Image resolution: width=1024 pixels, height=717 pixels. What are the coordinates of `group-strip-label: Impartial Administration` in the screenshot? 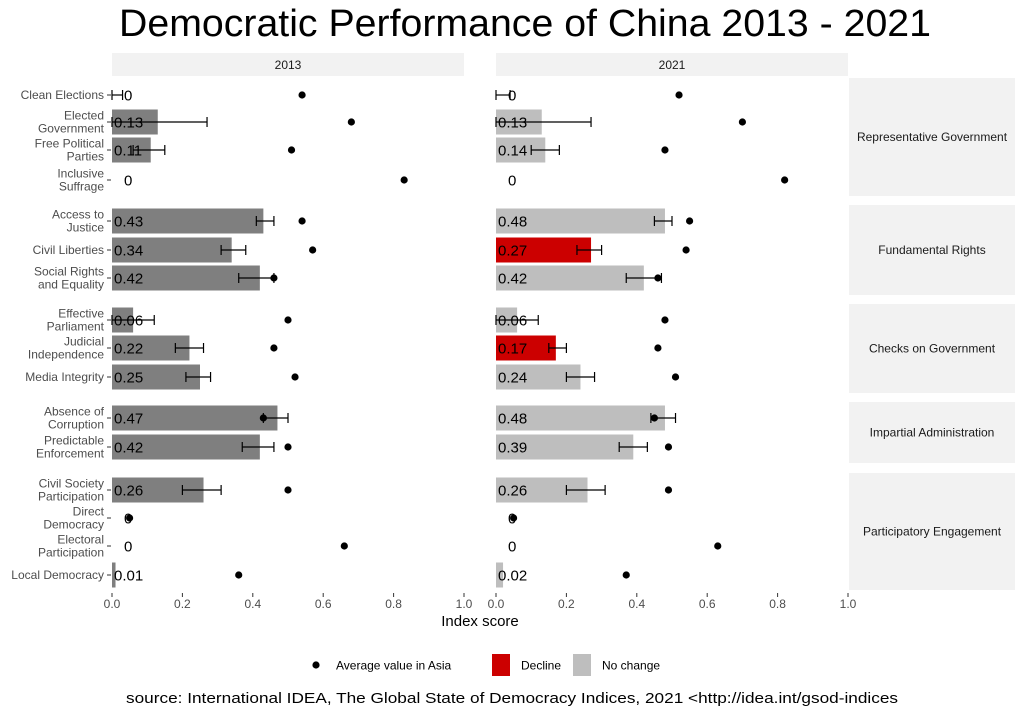 It's located at (932, 433).